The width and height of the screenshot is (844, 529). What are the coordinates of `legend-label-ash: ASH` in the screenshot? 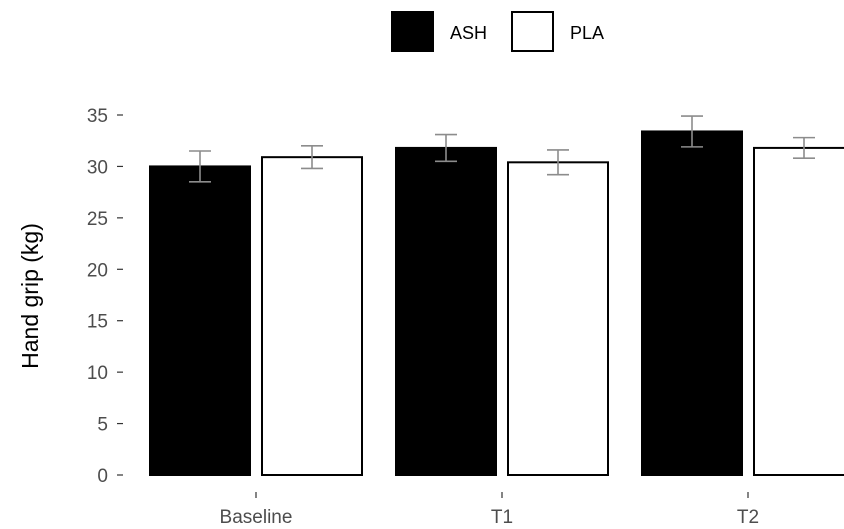 It's located at (468, 33).